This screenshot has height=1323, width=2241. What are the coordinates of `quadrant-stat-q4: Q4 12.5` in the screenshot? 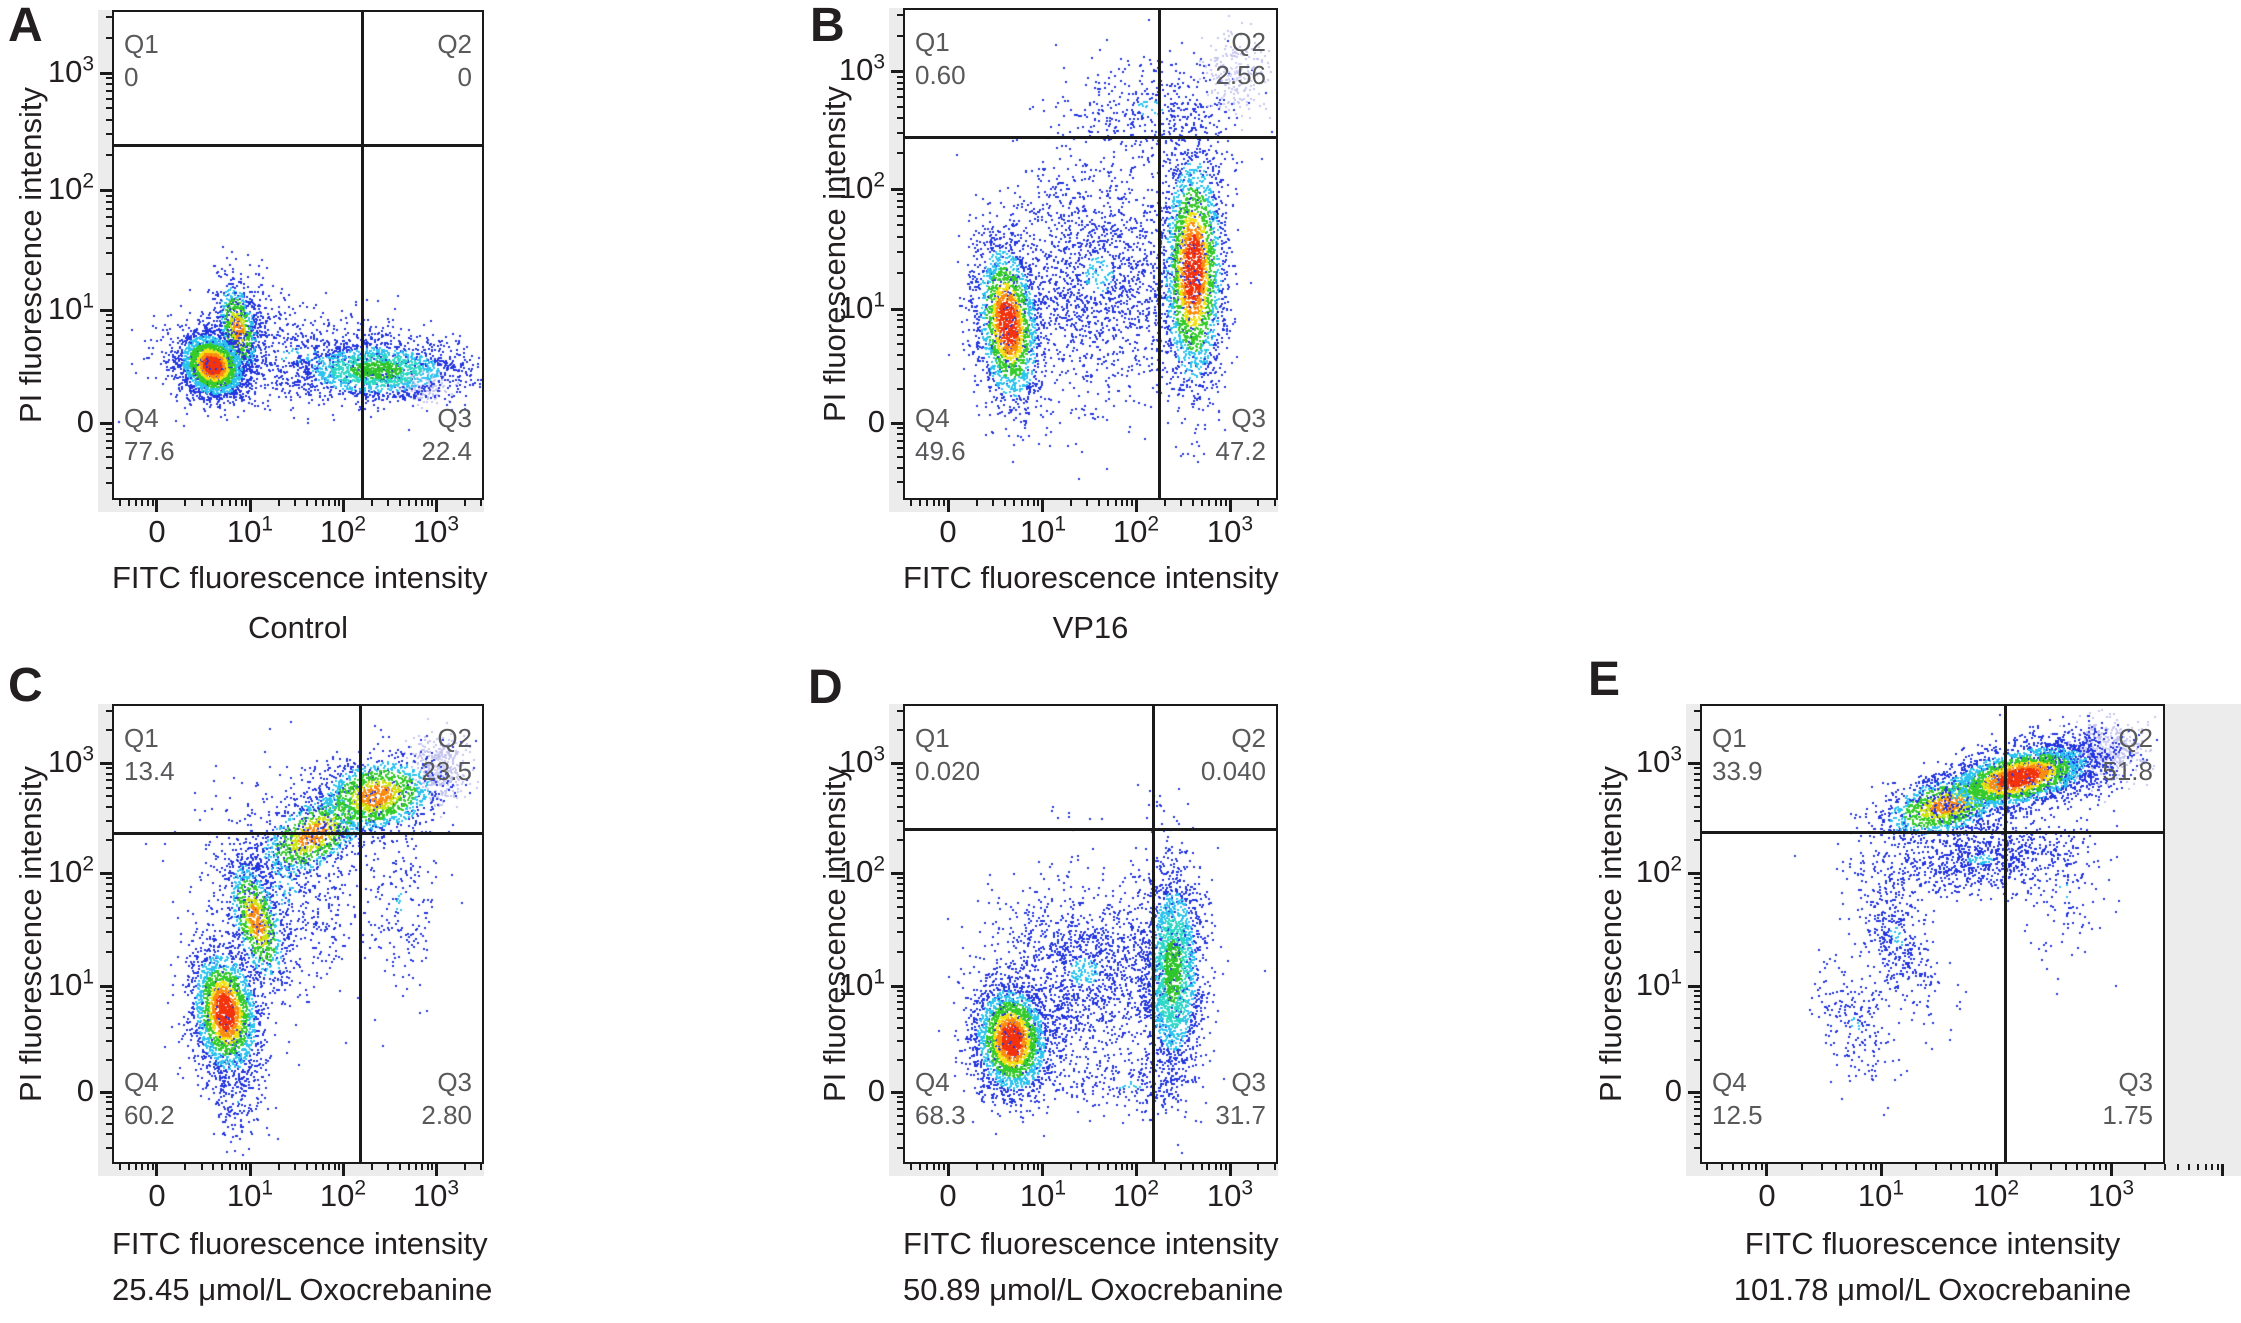 It's located at (1737, 1099).